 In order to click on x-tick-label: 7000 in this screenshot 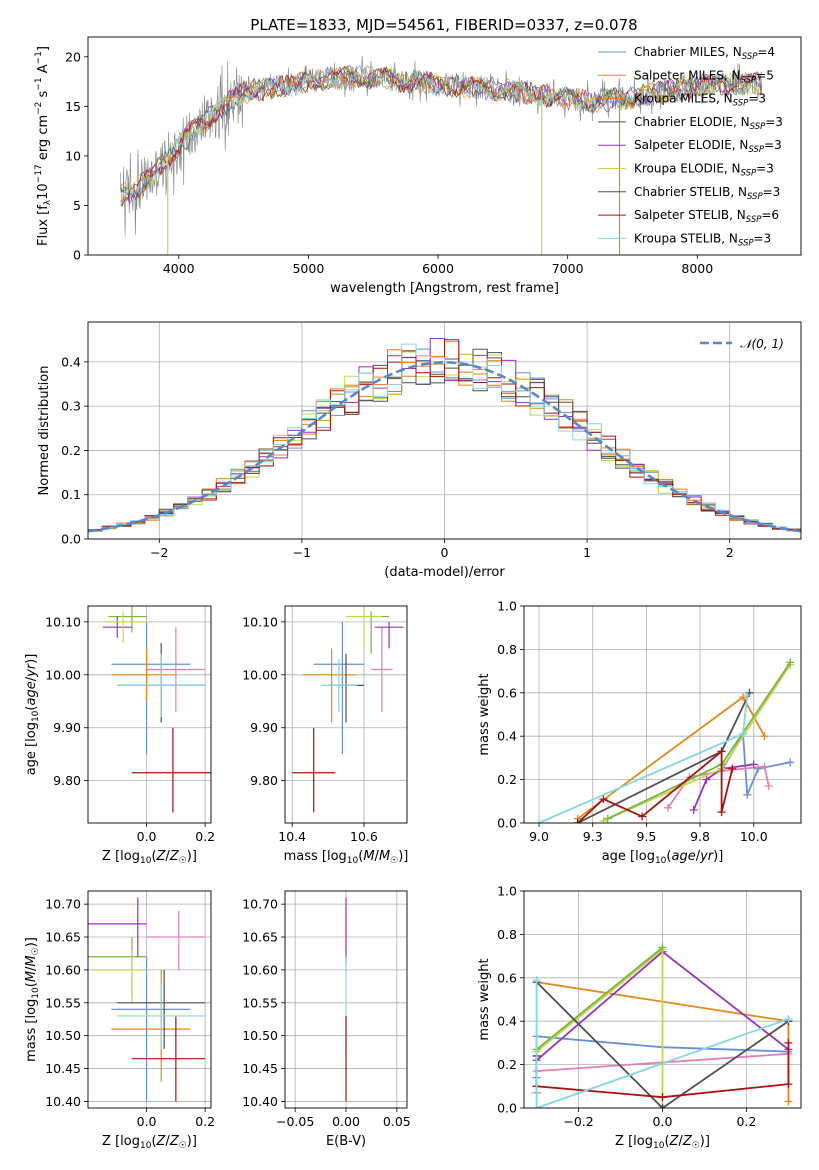, I will do `click(568, 268)`.